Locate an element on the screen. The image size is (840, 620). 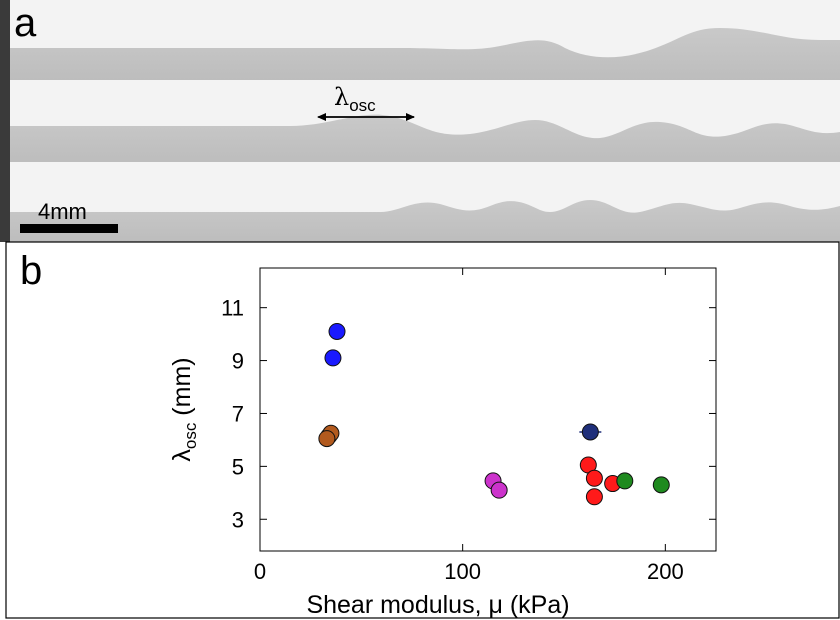
y-axis-title: λosc (mm) is located at coordinates (184, 409).